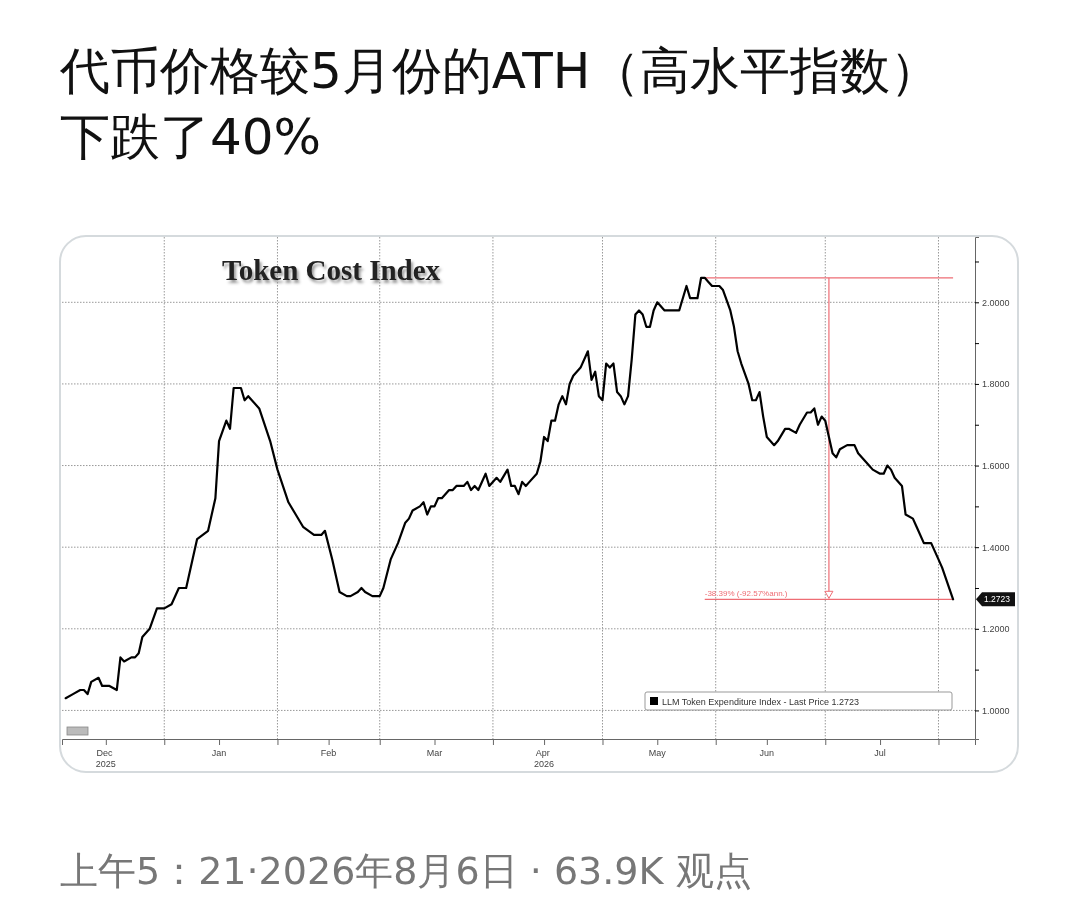  Describe the element at coordinates (544, 758) in the screenshot. I see `x-tick-label: Apr 2026` at that location.